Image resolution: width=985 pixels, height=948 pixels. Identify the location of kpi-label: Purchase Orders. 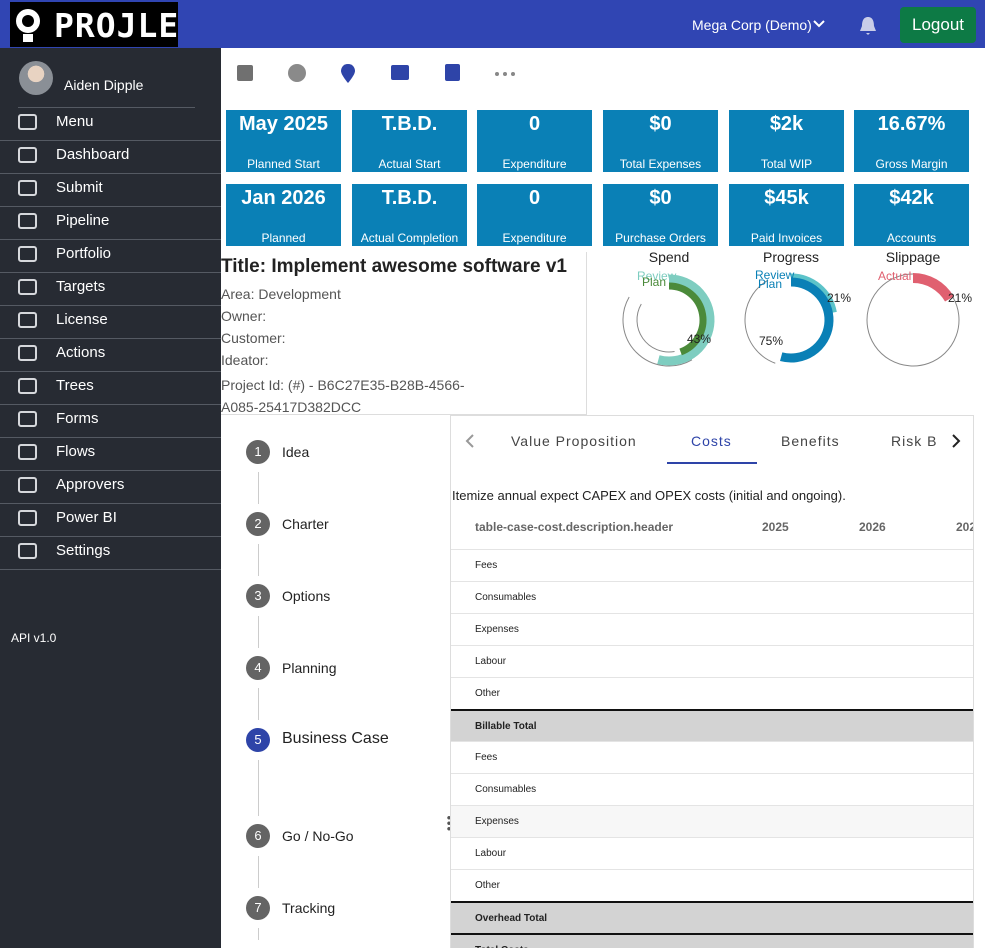
(660, 238).